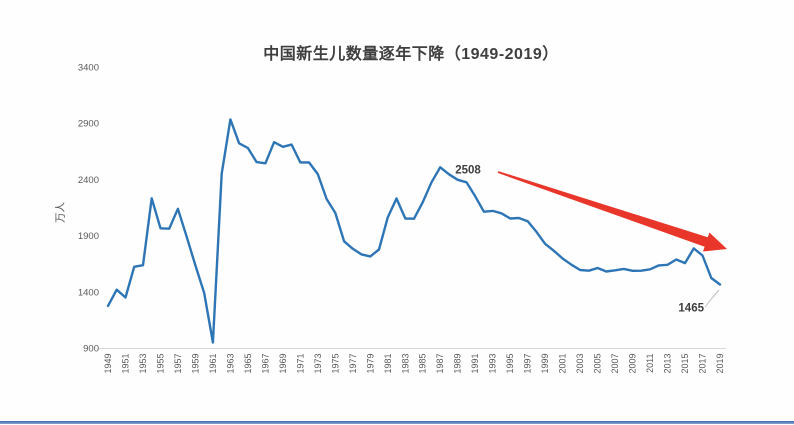 Image resolution: width=794 pixels, height=425 pixels. What do you see at coordinates (411, 54) in the screenshot?
I see `chart-title: 中国新生儿数量逐年下降（1949-2019）` at bounding box center [411, 54].